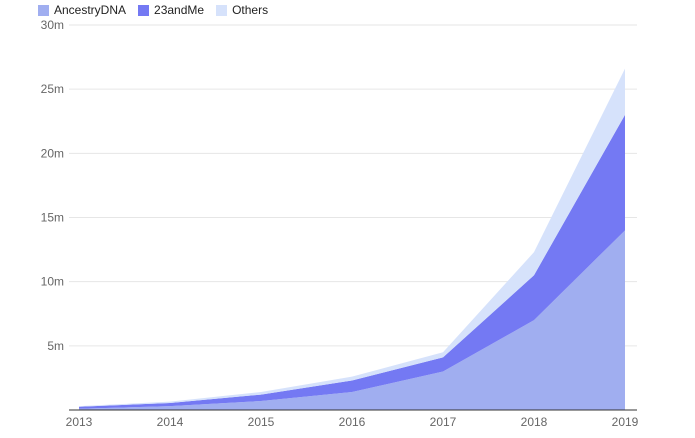 Image resolution: width=695 pixels, height=438 pixels. I want to click on x-tick-label: 2017, so click(443, 422).